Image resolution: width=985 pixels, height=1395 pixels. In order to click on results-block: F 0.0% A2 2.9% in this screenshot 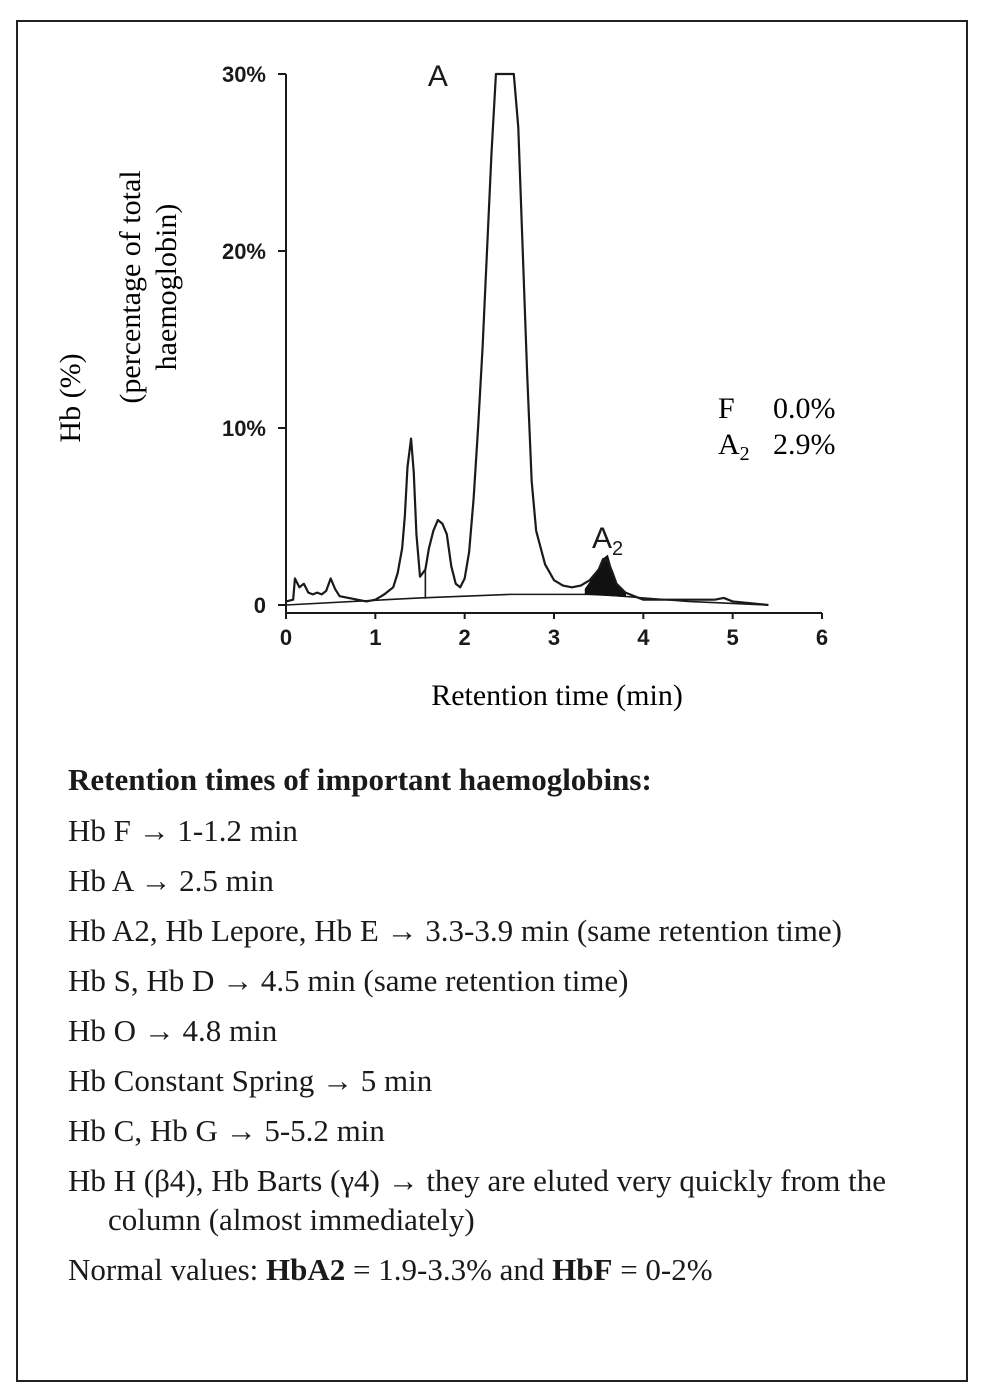, I will do `click(777, 428)`.